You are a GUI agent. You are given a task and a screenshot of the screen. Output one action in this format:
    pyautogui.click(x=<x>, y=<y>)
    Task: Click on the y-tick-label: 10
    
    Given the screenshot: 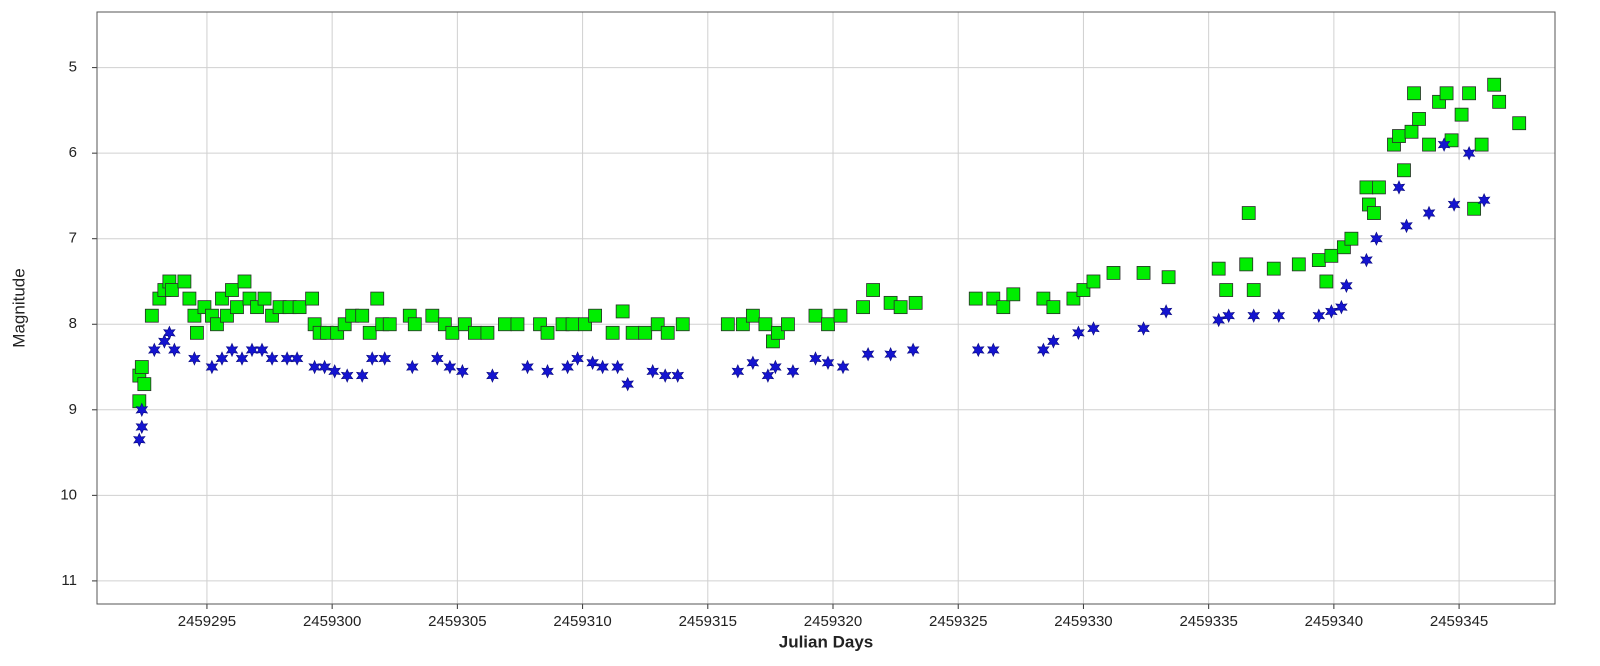 What is the action you would take?
    pyautogui.click(x=68, y=494)
    